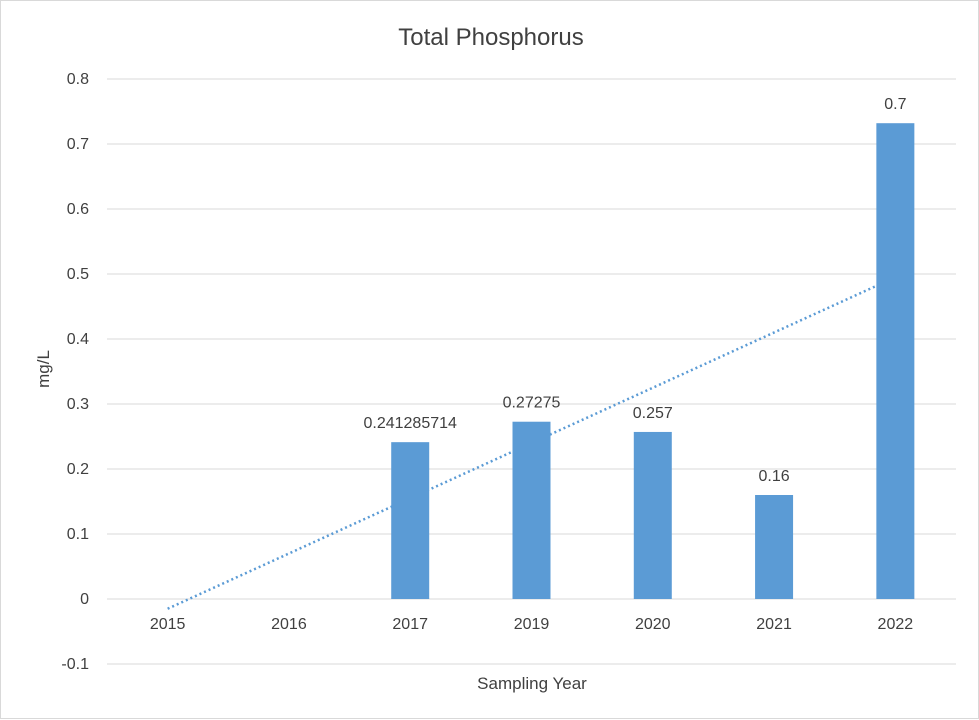 The image size is (979, 720). Describe the element at coordinates (78, 339) in the screenshot. I see `y-tick-label: 0.4` at that location.